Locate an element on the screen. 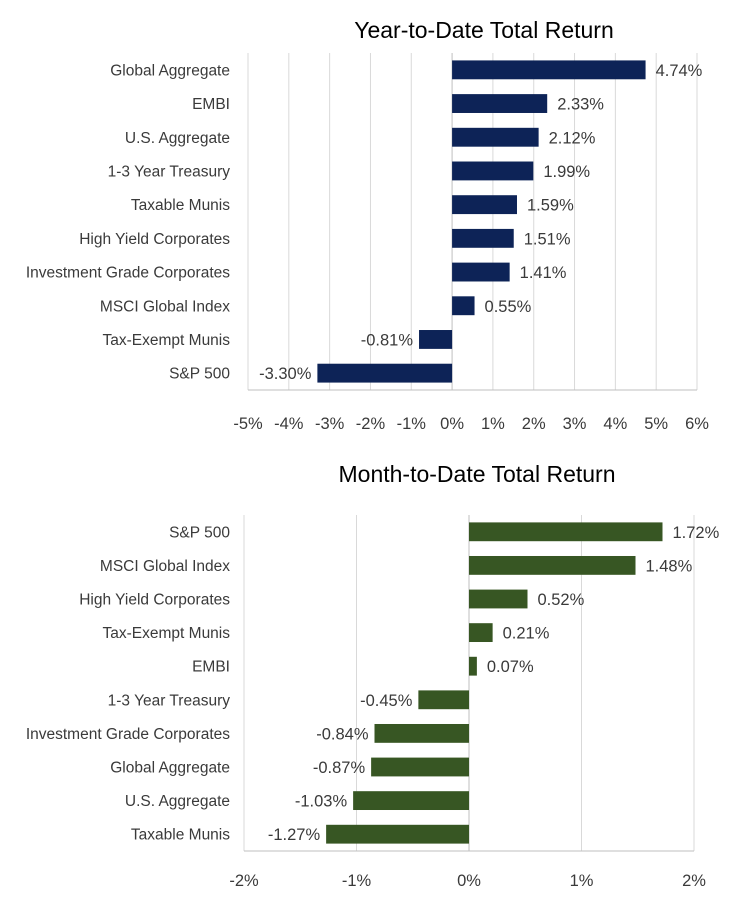 This screenshot has width=734, height=905. data-label: 0.21% is located at coordinates (526, 634).